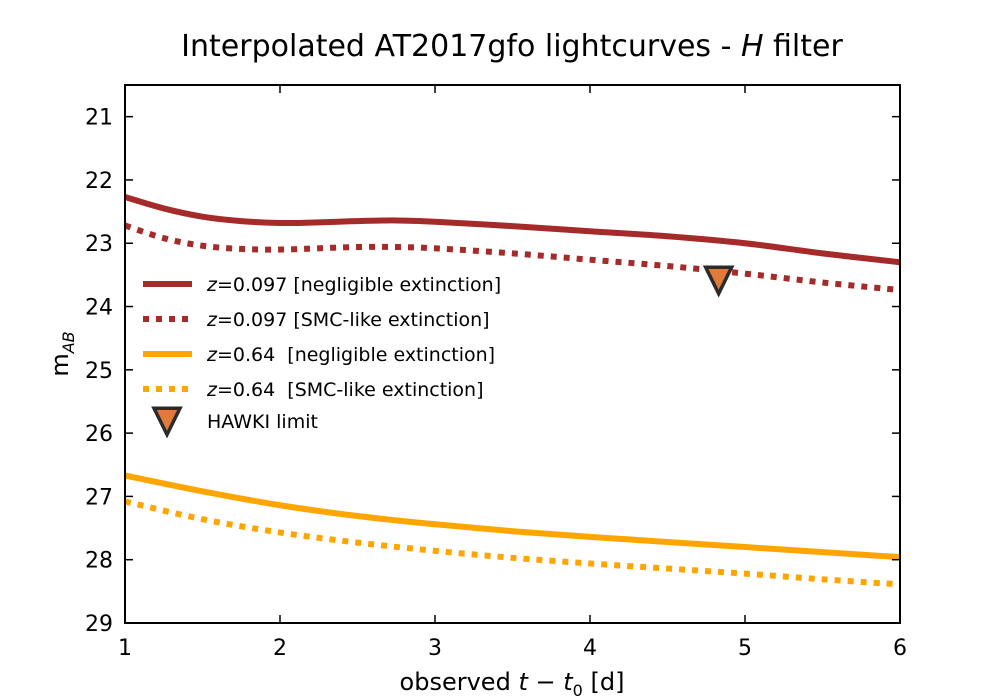 The height and width of the screenshot is (700, 1000). Describe the element at coordinates (62, 353) in the screenshot. I see `y-axis-label: mAB` at that location.